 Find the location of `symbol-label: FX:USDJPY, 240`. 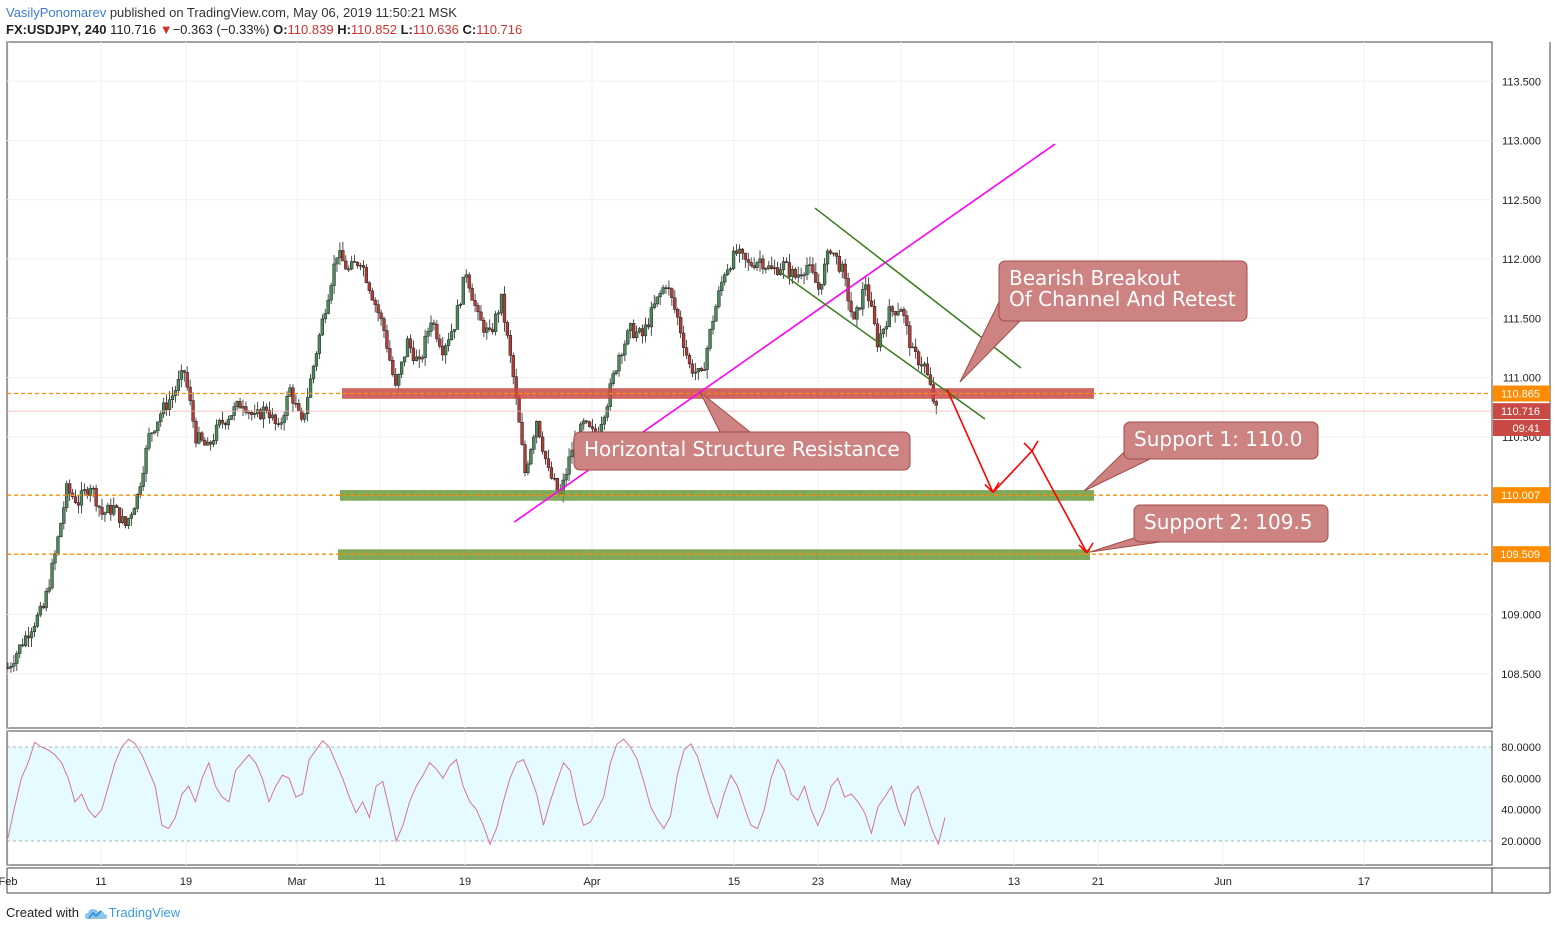

symbol-label: FX:USDJPY, 240 is located at coordinates (56, 29).